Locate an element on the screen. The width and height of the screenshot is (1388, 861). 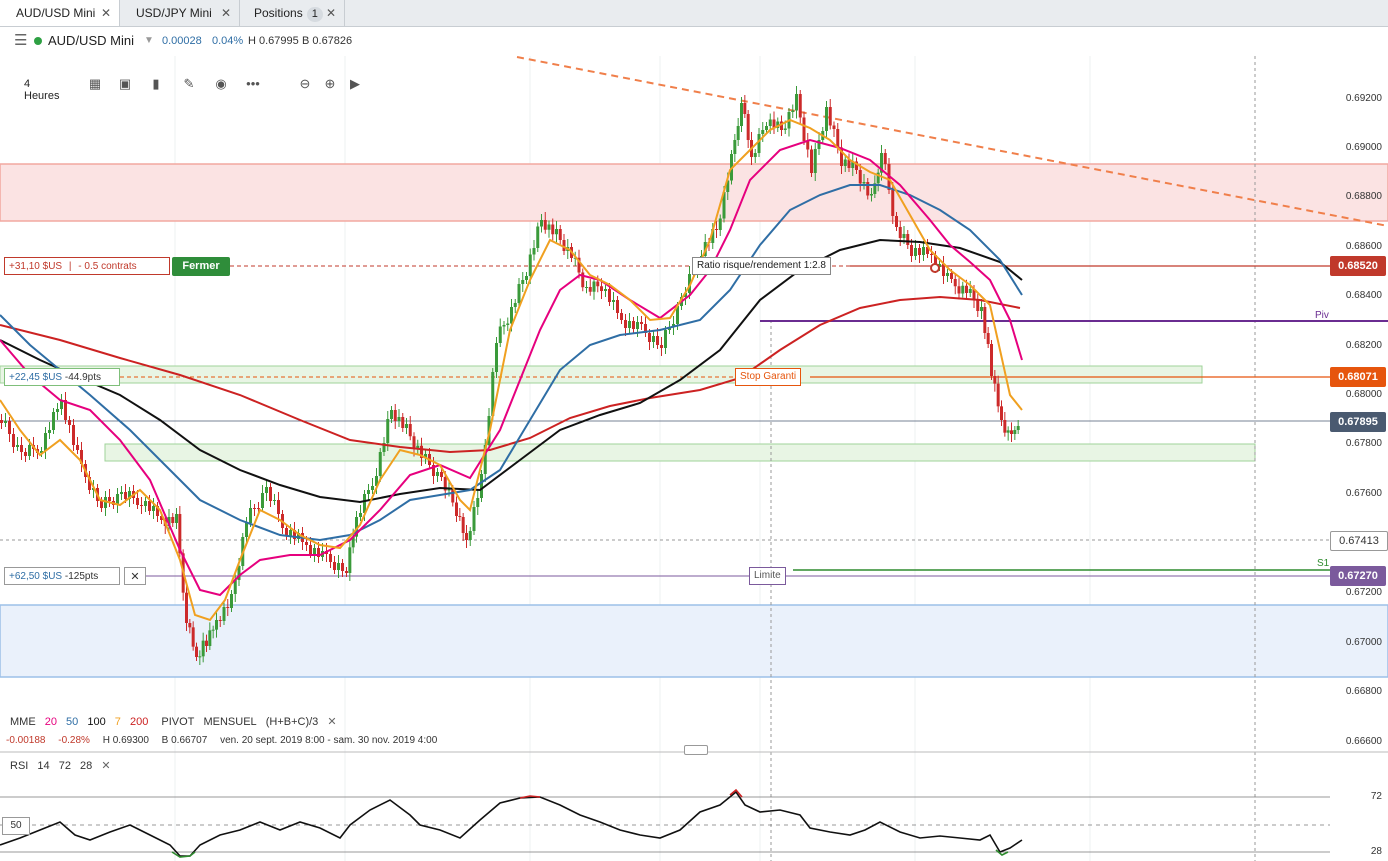
position-order-box: +31,10 $US | - 0.5 contrats is located at coordinates (87, 266).